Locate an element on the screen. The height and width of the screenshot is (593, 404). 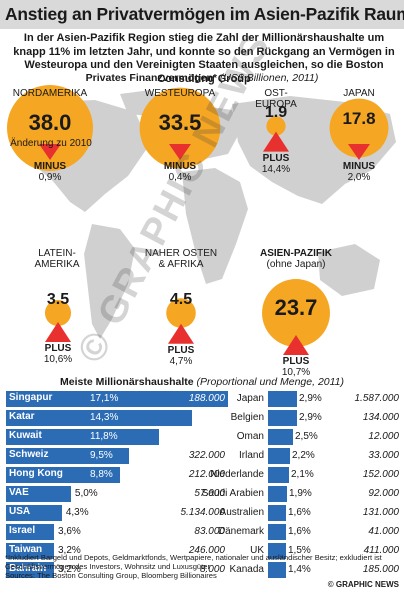
count-label: 5.134.000 is located at coordinates (203, 512).